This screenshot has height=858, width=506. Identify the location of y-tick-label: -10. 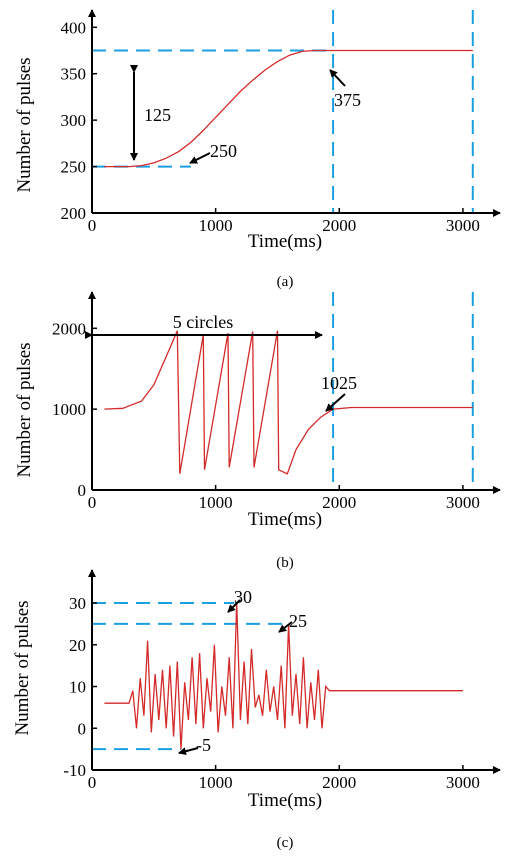
(74, 770).